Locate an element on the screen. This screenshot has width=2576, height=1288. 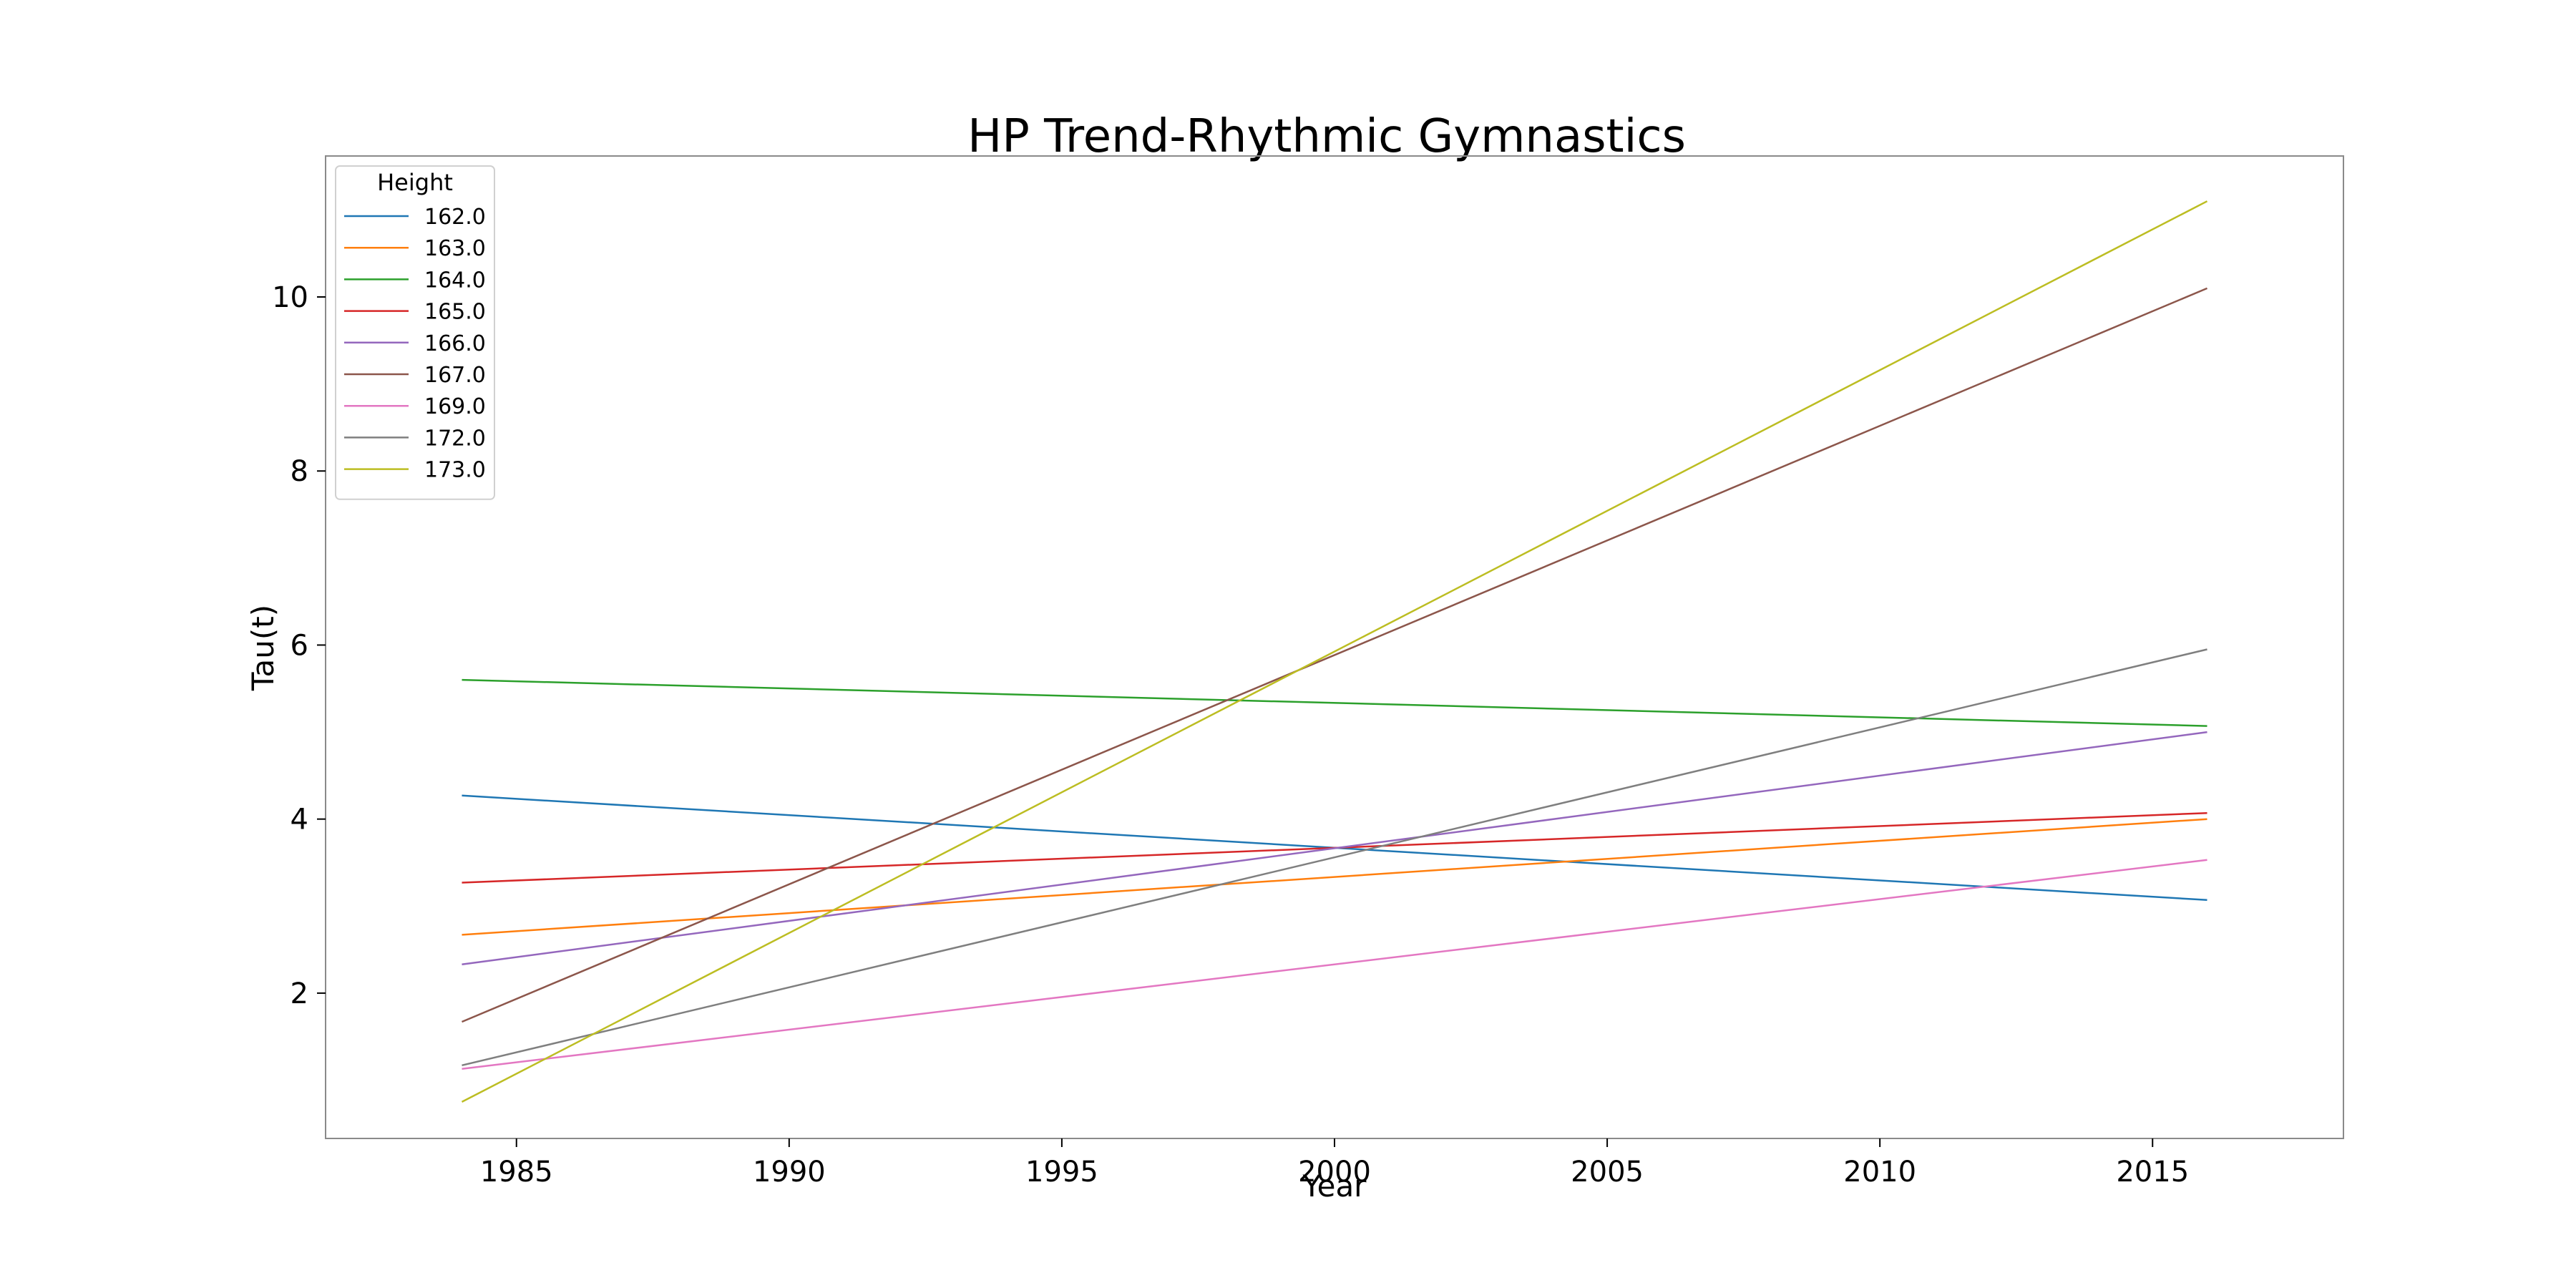
legend-label-172.0: 172.0 is located at coordinates (455, 438).